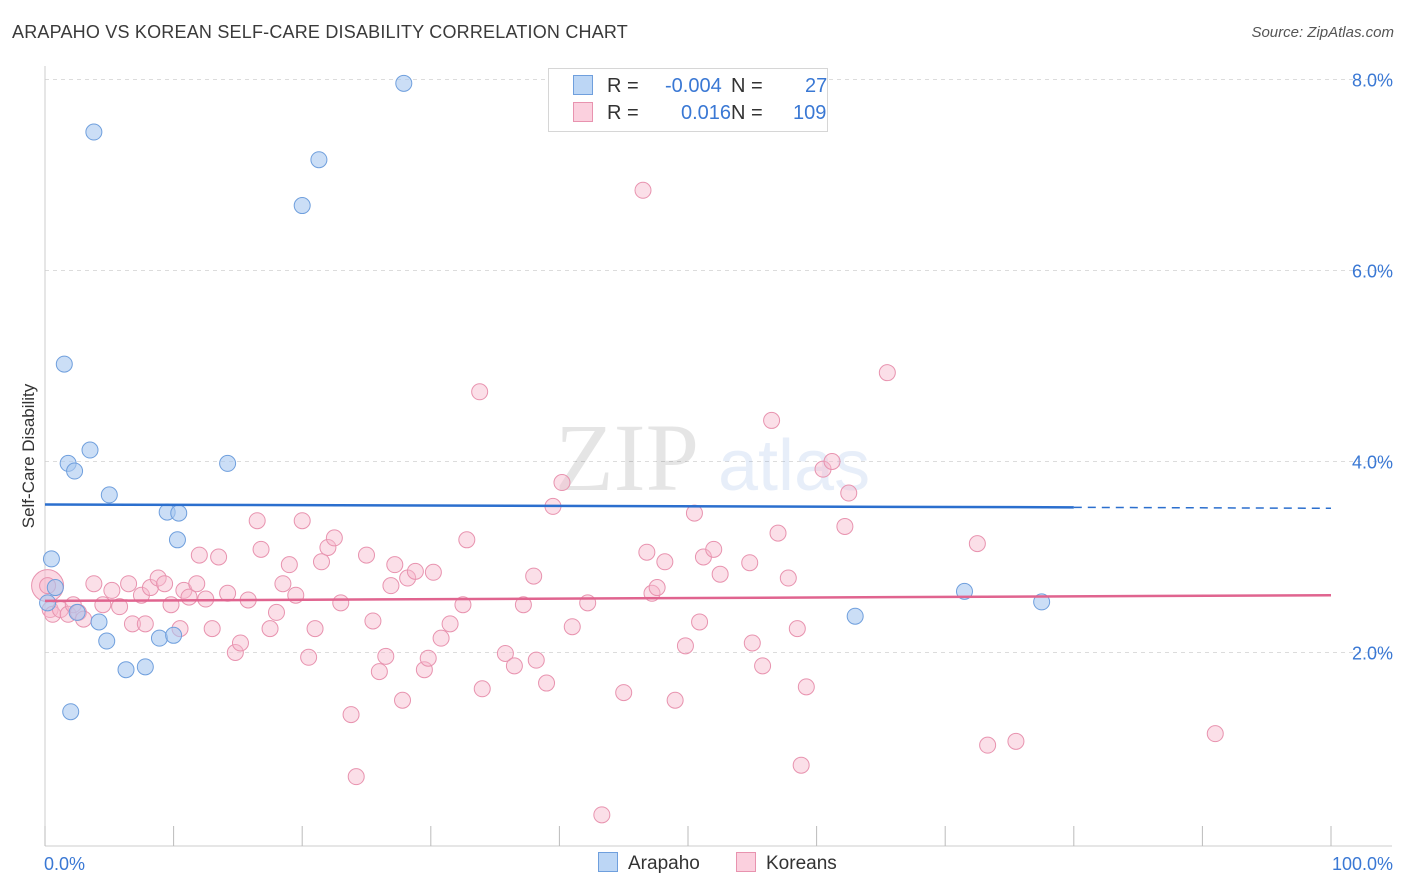 The width and height of the screenshot is (1406, 892). Describe the element at coordinates (623, 113) in the screenshot. I see `koreans-r-label: R =` at that location.